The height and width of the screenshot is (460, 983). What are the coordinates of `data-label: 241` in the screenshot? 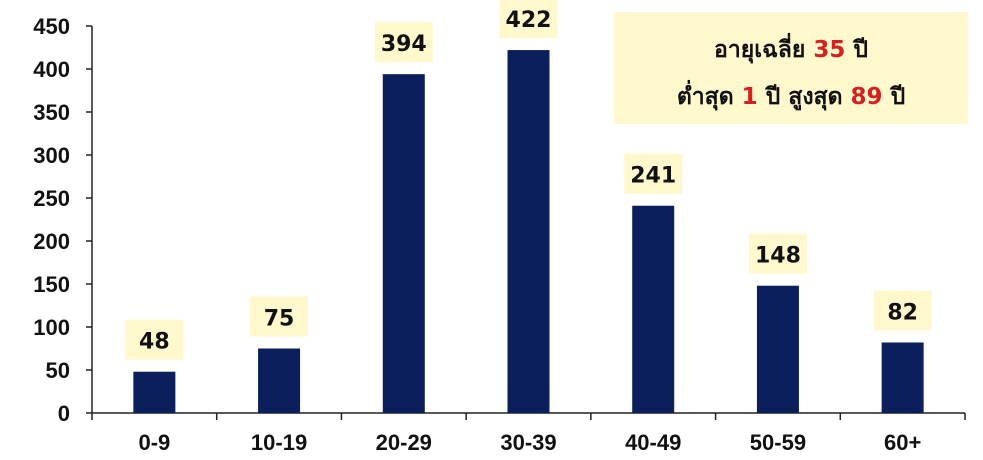 It's located at (653, 176).